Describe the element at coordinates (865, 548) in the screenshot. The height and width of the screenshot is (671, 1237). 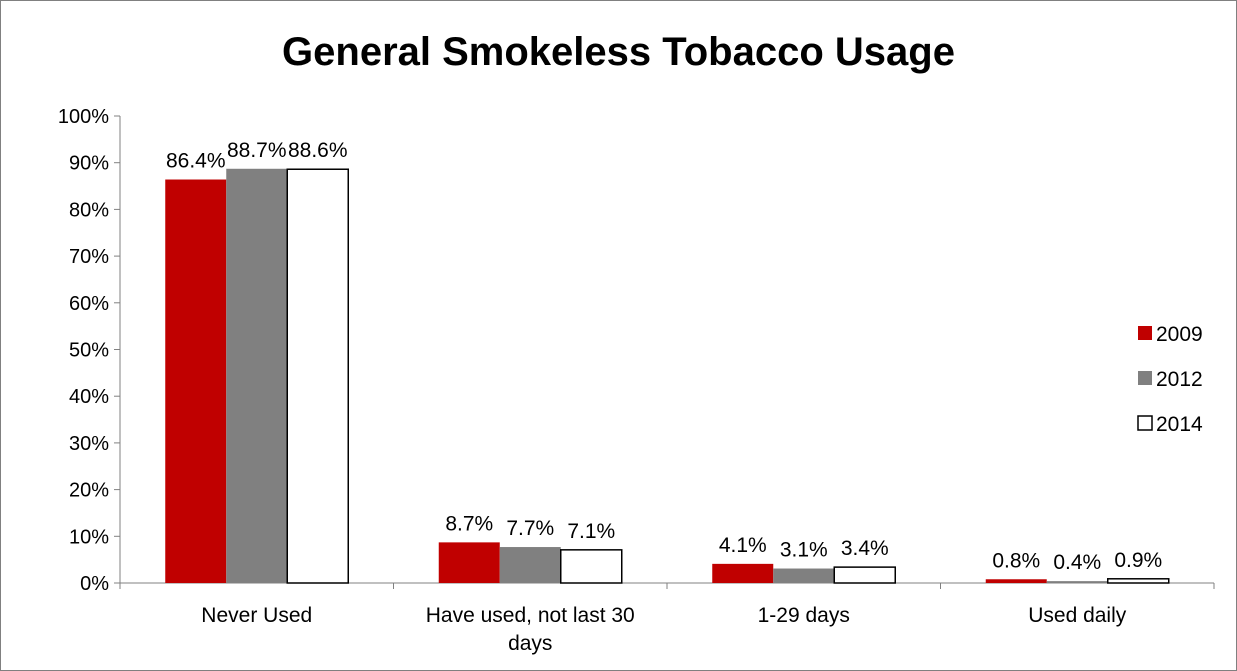
I see `data-label-2014: 3.4%` at that location.